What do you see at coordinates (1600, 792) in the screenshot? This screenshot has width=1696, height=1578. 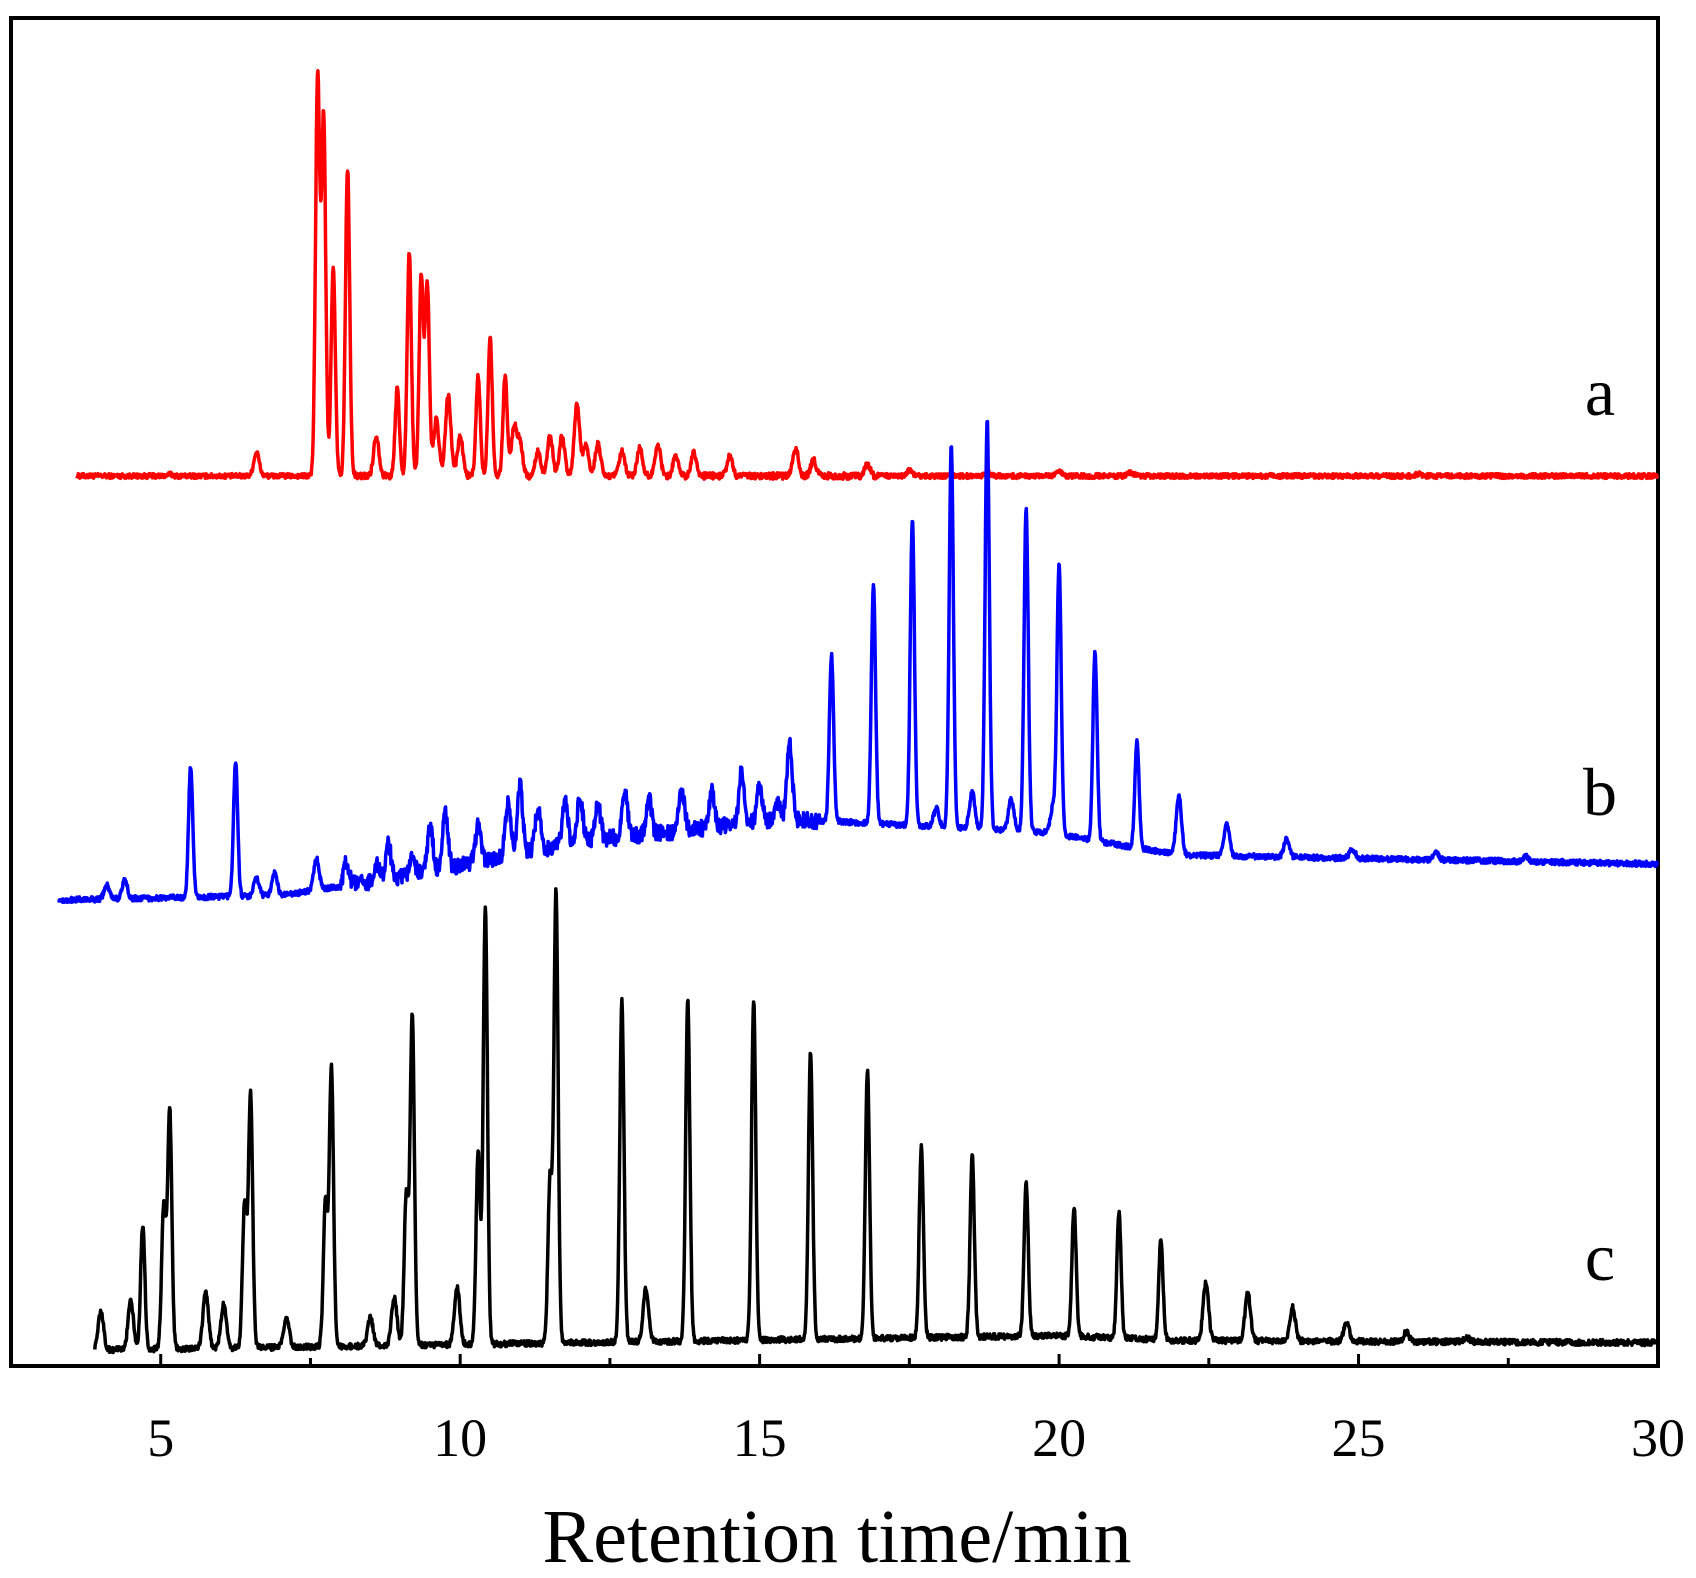 I see `trace-label-b: b` at bounding box center [1600, 792].